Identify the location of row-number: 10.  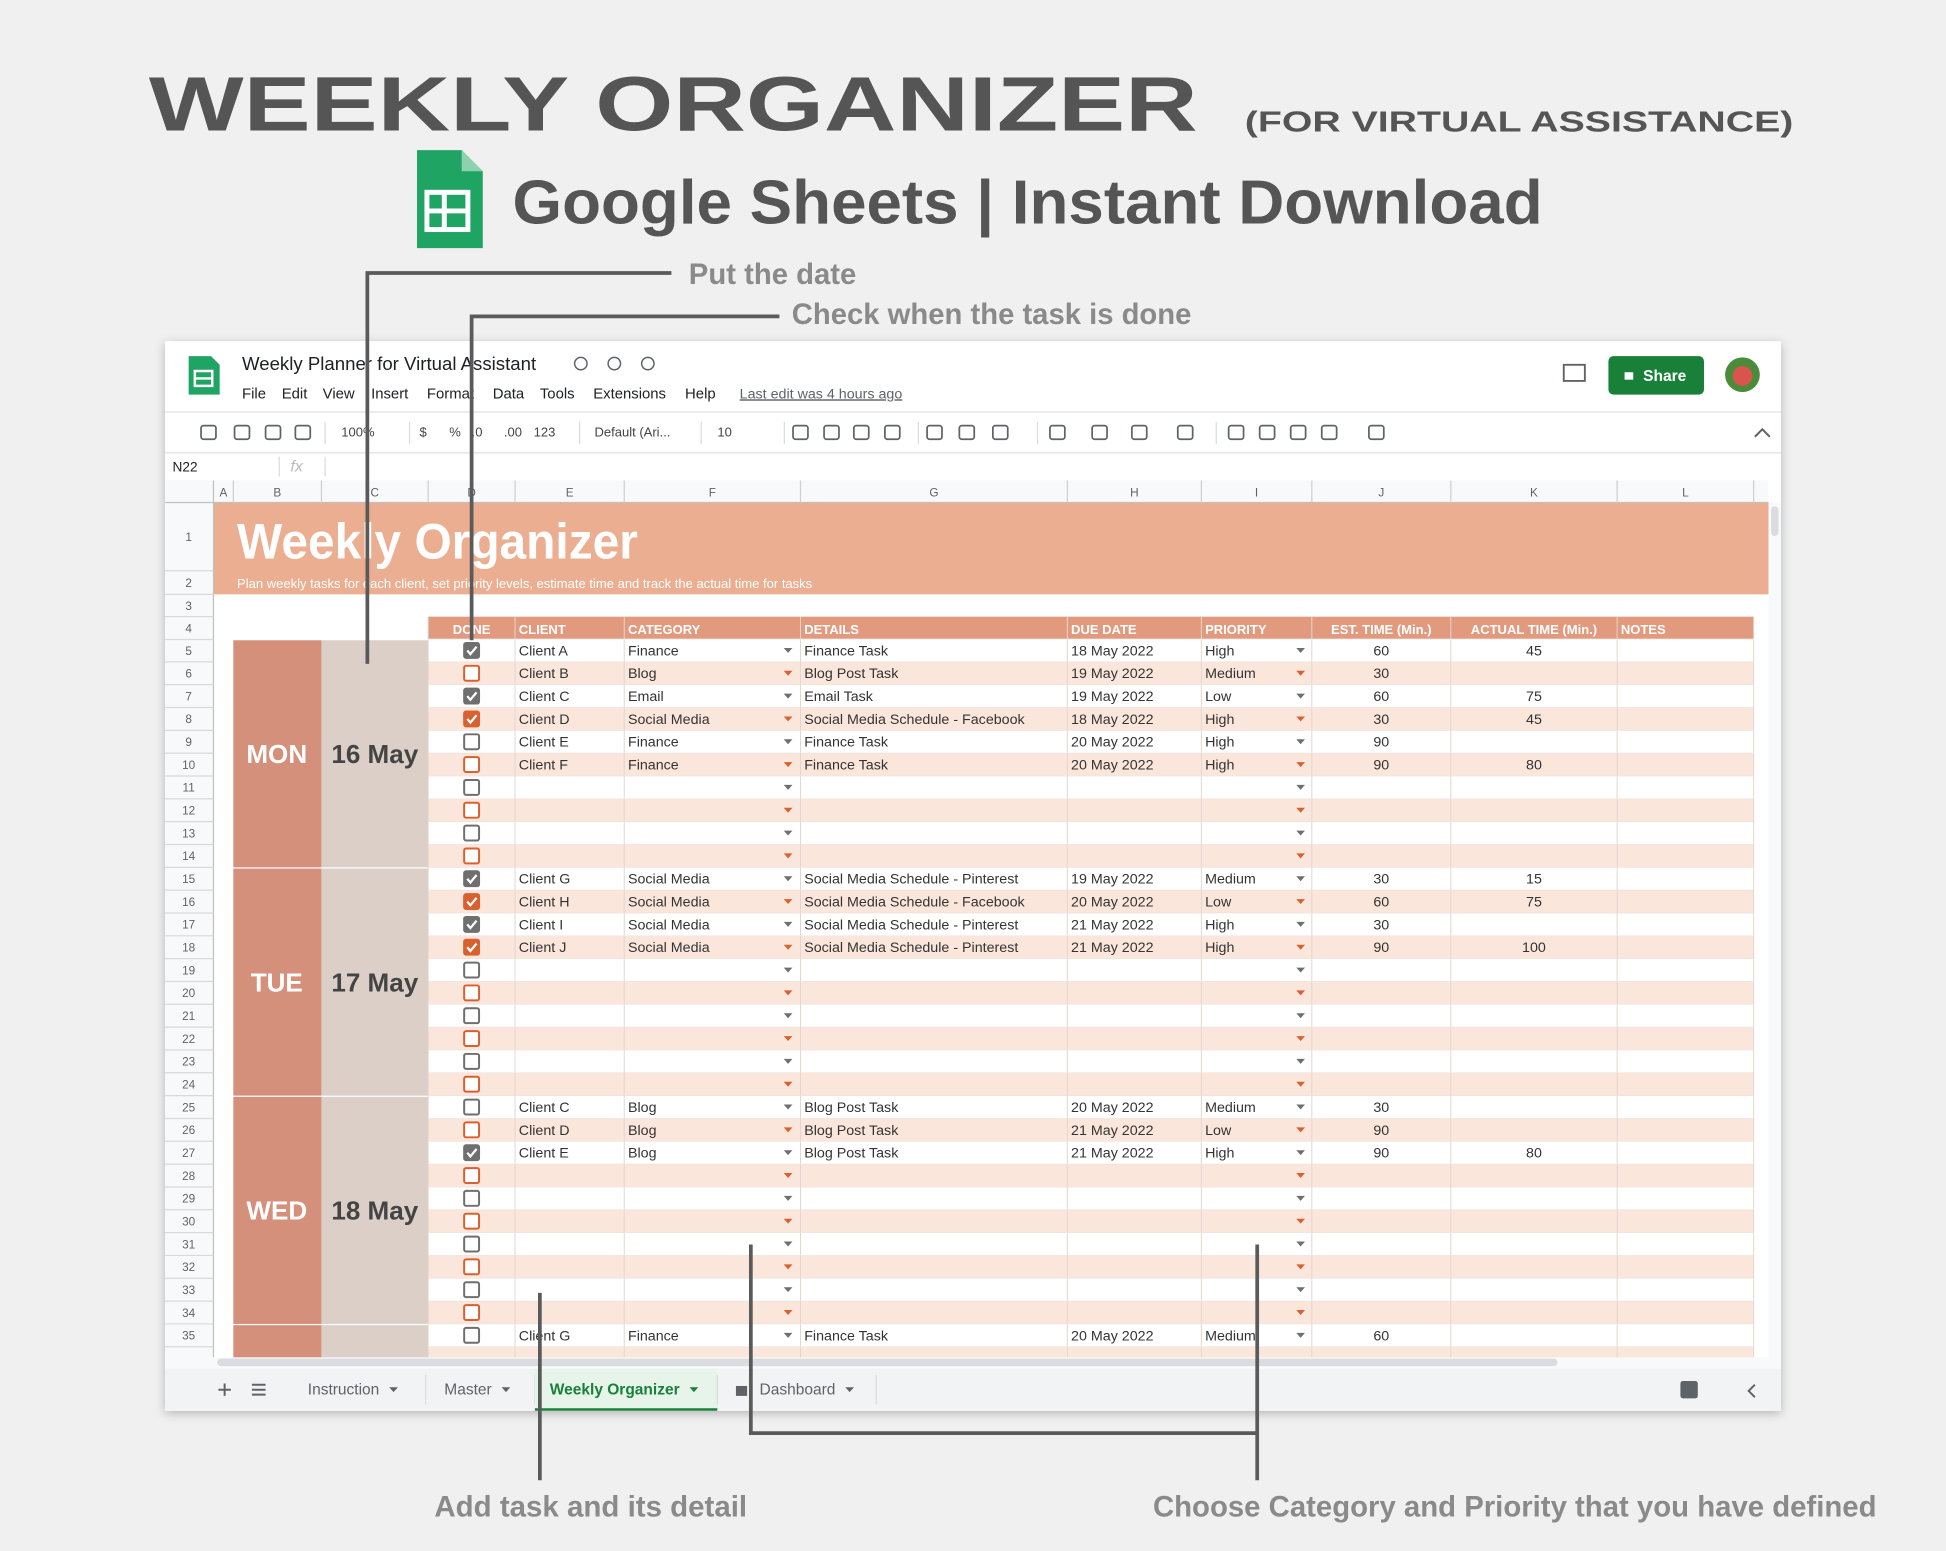
(189, 765).